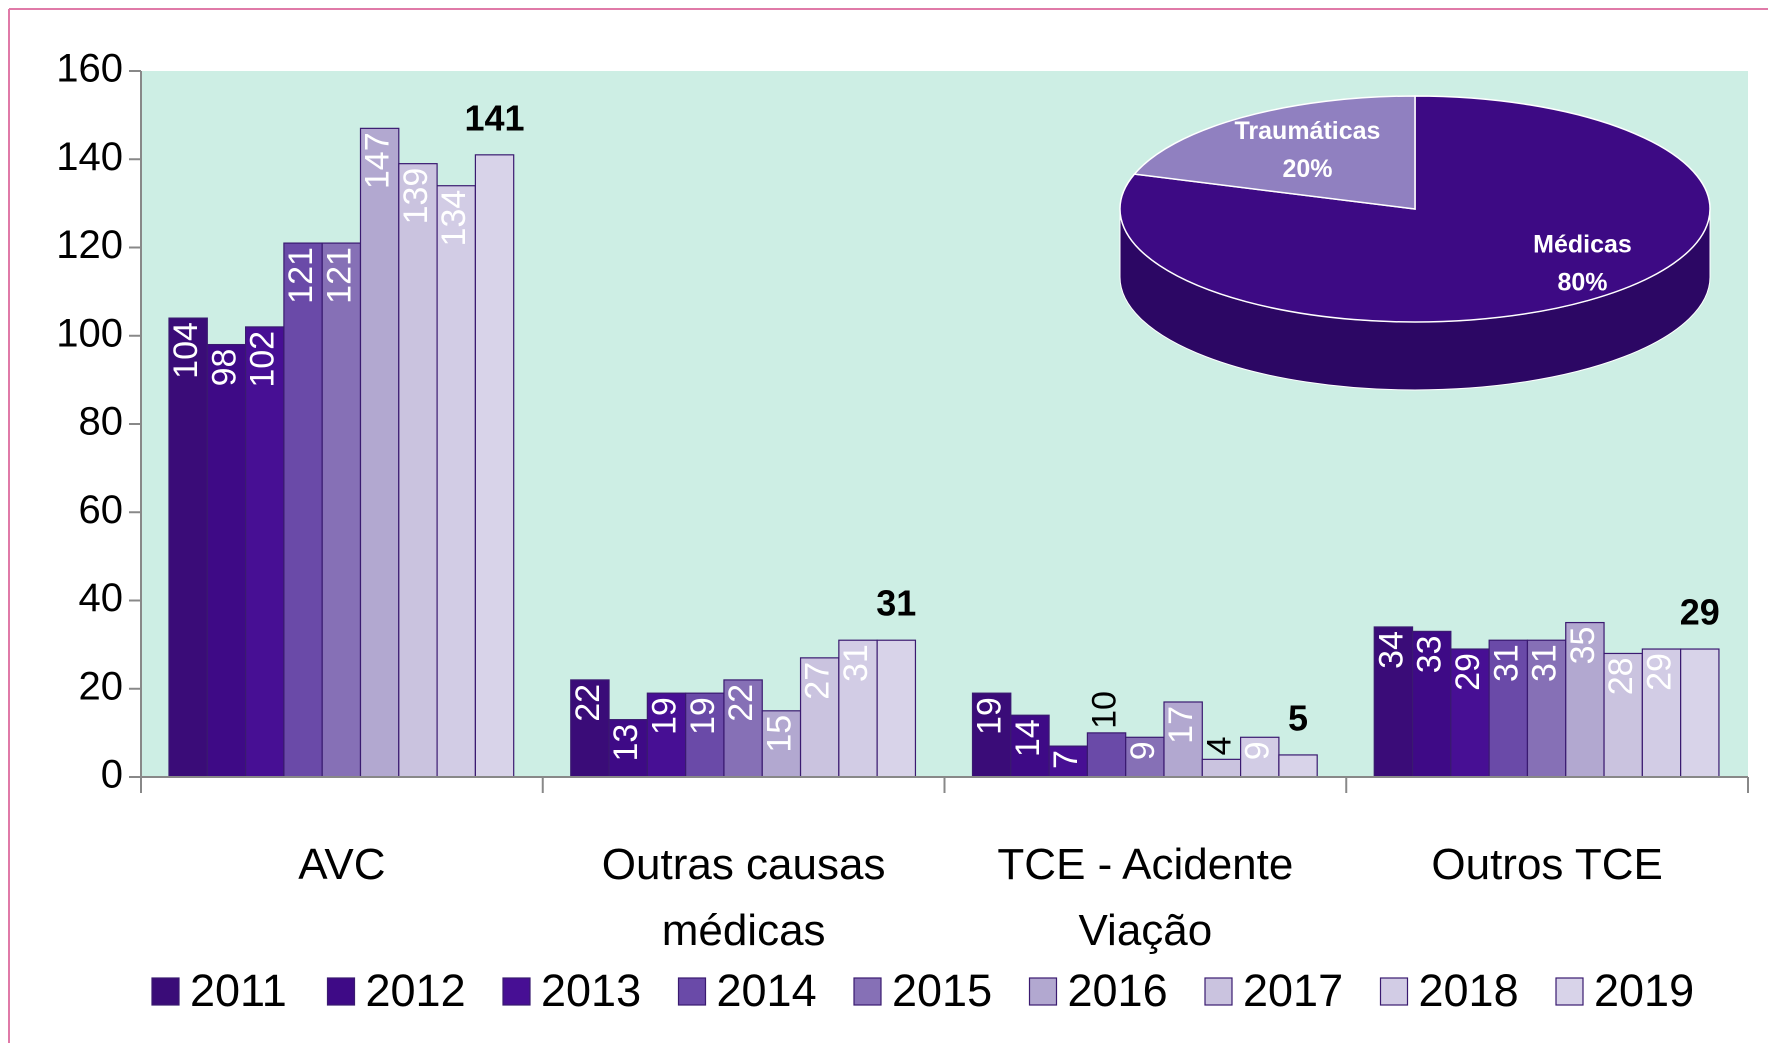 This screenshot has width=1768, height=1043. Describe the element at coordinates (1298, 717) in the screenshot. I see `data-label: 5` at that location.